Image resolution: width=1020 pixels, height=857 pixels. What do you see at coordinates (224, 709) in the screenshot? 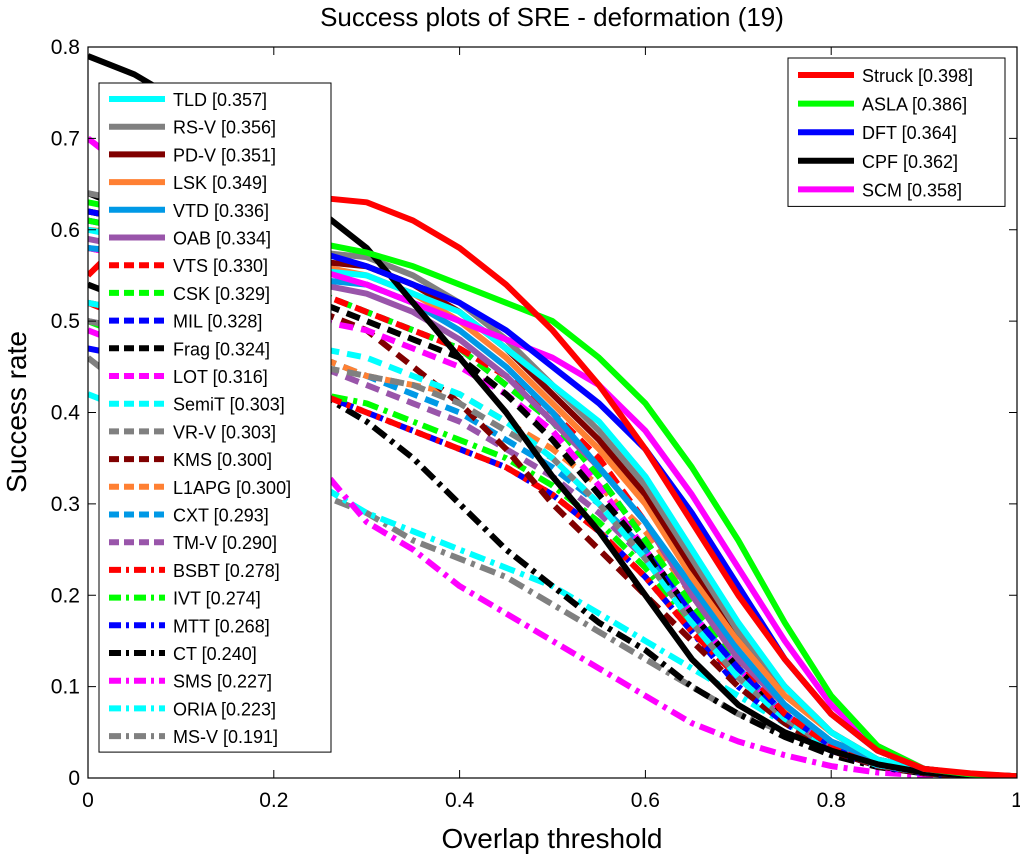
I see `legend-label-oria: ORIA [0.223]` at bounding box center [224, 709].